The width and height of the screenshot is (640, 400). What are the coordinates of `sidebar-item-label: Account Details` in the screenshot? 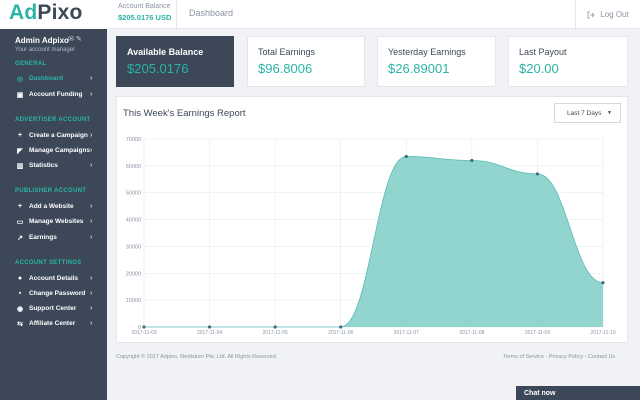 It's located at (54, 278).